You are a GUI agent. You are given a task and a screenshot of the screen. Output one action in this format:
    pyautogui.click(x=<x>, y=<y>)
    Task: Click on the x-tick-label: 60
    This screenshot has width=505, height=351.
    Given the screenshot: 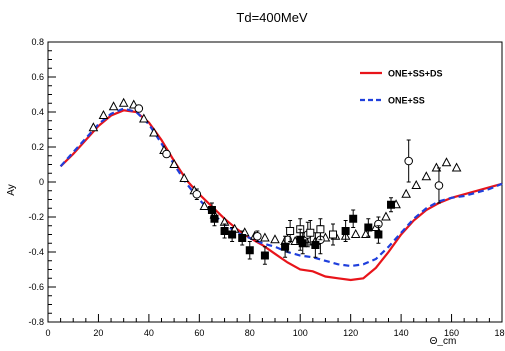 What is the action you would take?
    pyautogui.click(x=199, y=333)
    